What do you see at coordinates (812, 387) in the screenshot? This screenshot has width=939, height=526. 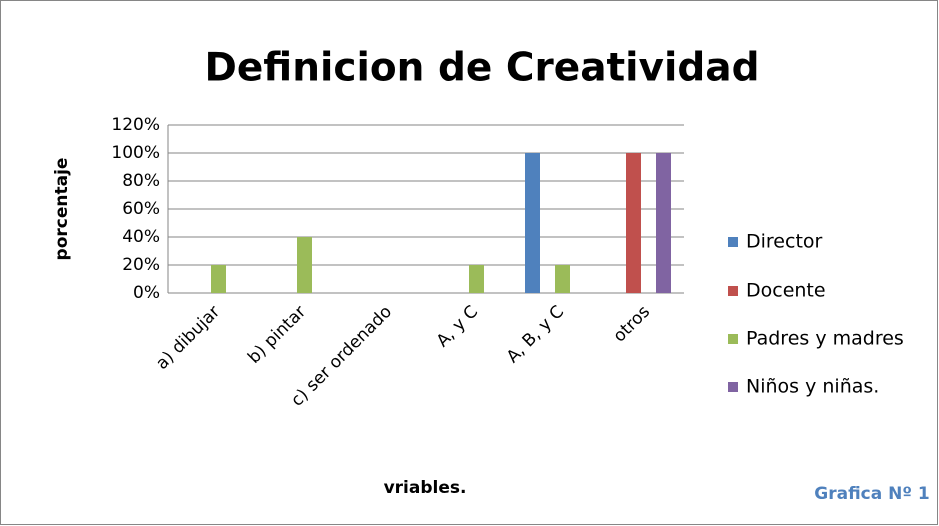 I see `legend-label: Niños y niñas.` at bounding box center [812, 387].